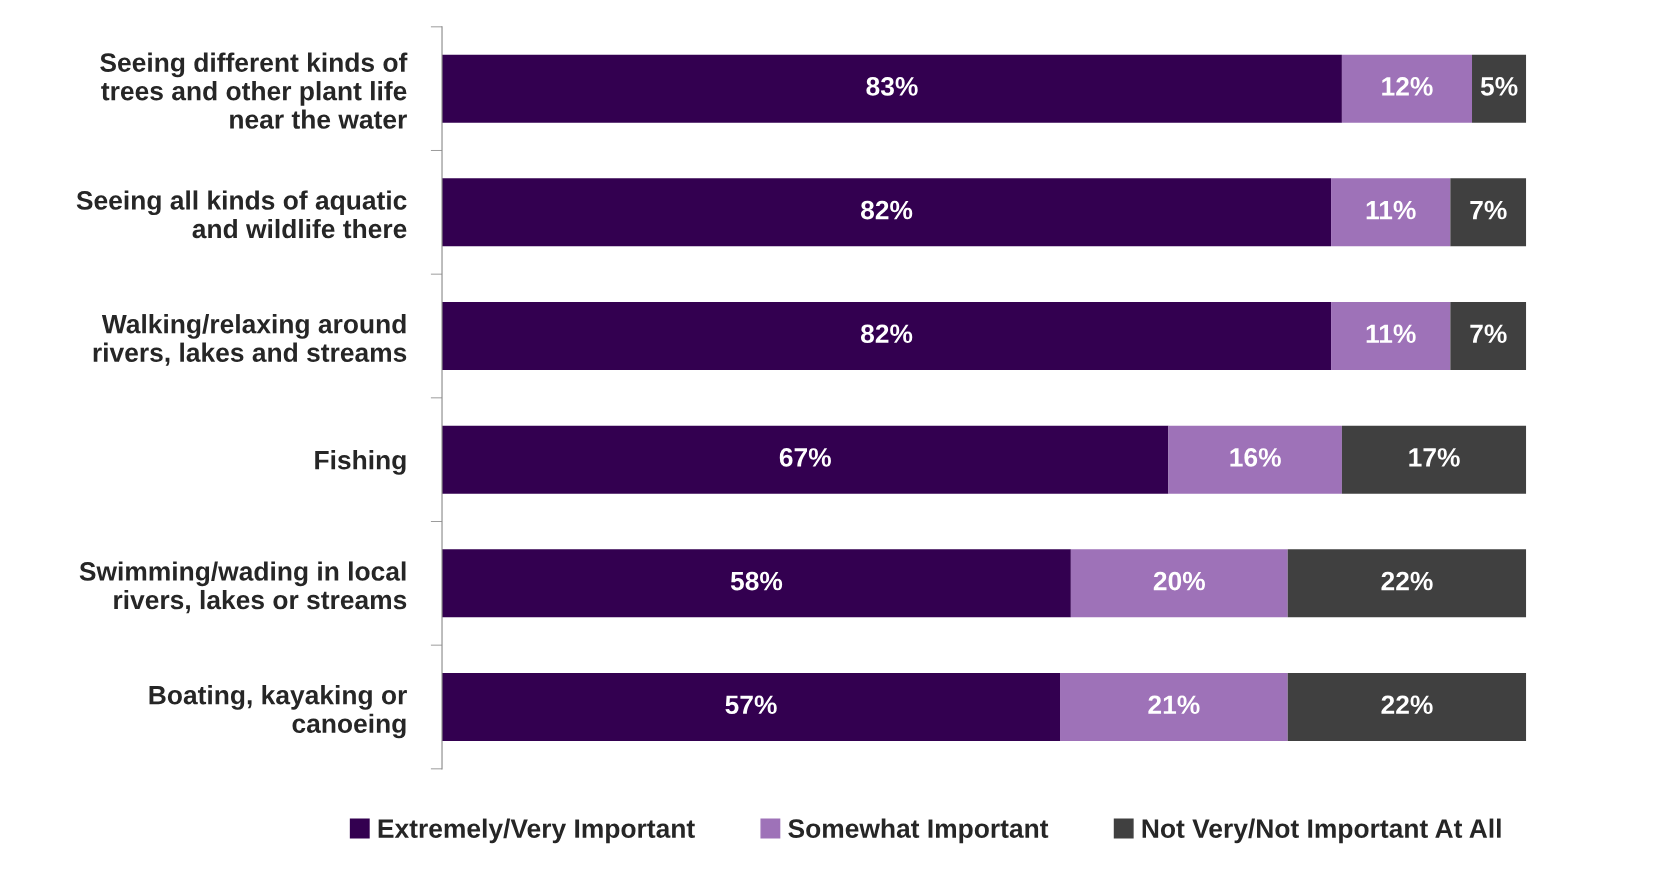  What do you see at coordinates (1174, 705) in the screenshot?
I see `data-label: 21%` at bounding box center [1174, 705].